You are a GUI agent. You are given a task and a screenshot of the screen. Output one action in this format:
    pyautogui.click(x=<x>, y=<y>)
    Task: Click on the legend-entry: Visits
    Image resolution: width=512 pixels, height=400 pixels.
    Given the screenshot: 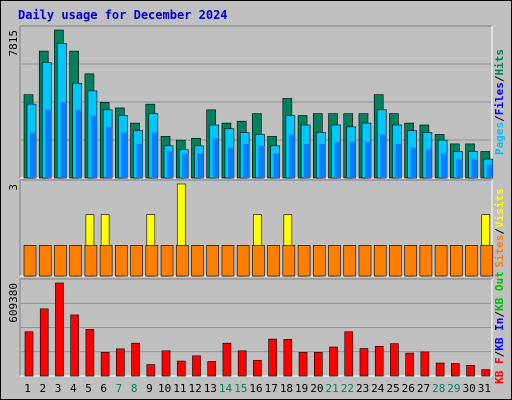 What is the action you would take?
    pyautogui.click(x=499, y=208)
    